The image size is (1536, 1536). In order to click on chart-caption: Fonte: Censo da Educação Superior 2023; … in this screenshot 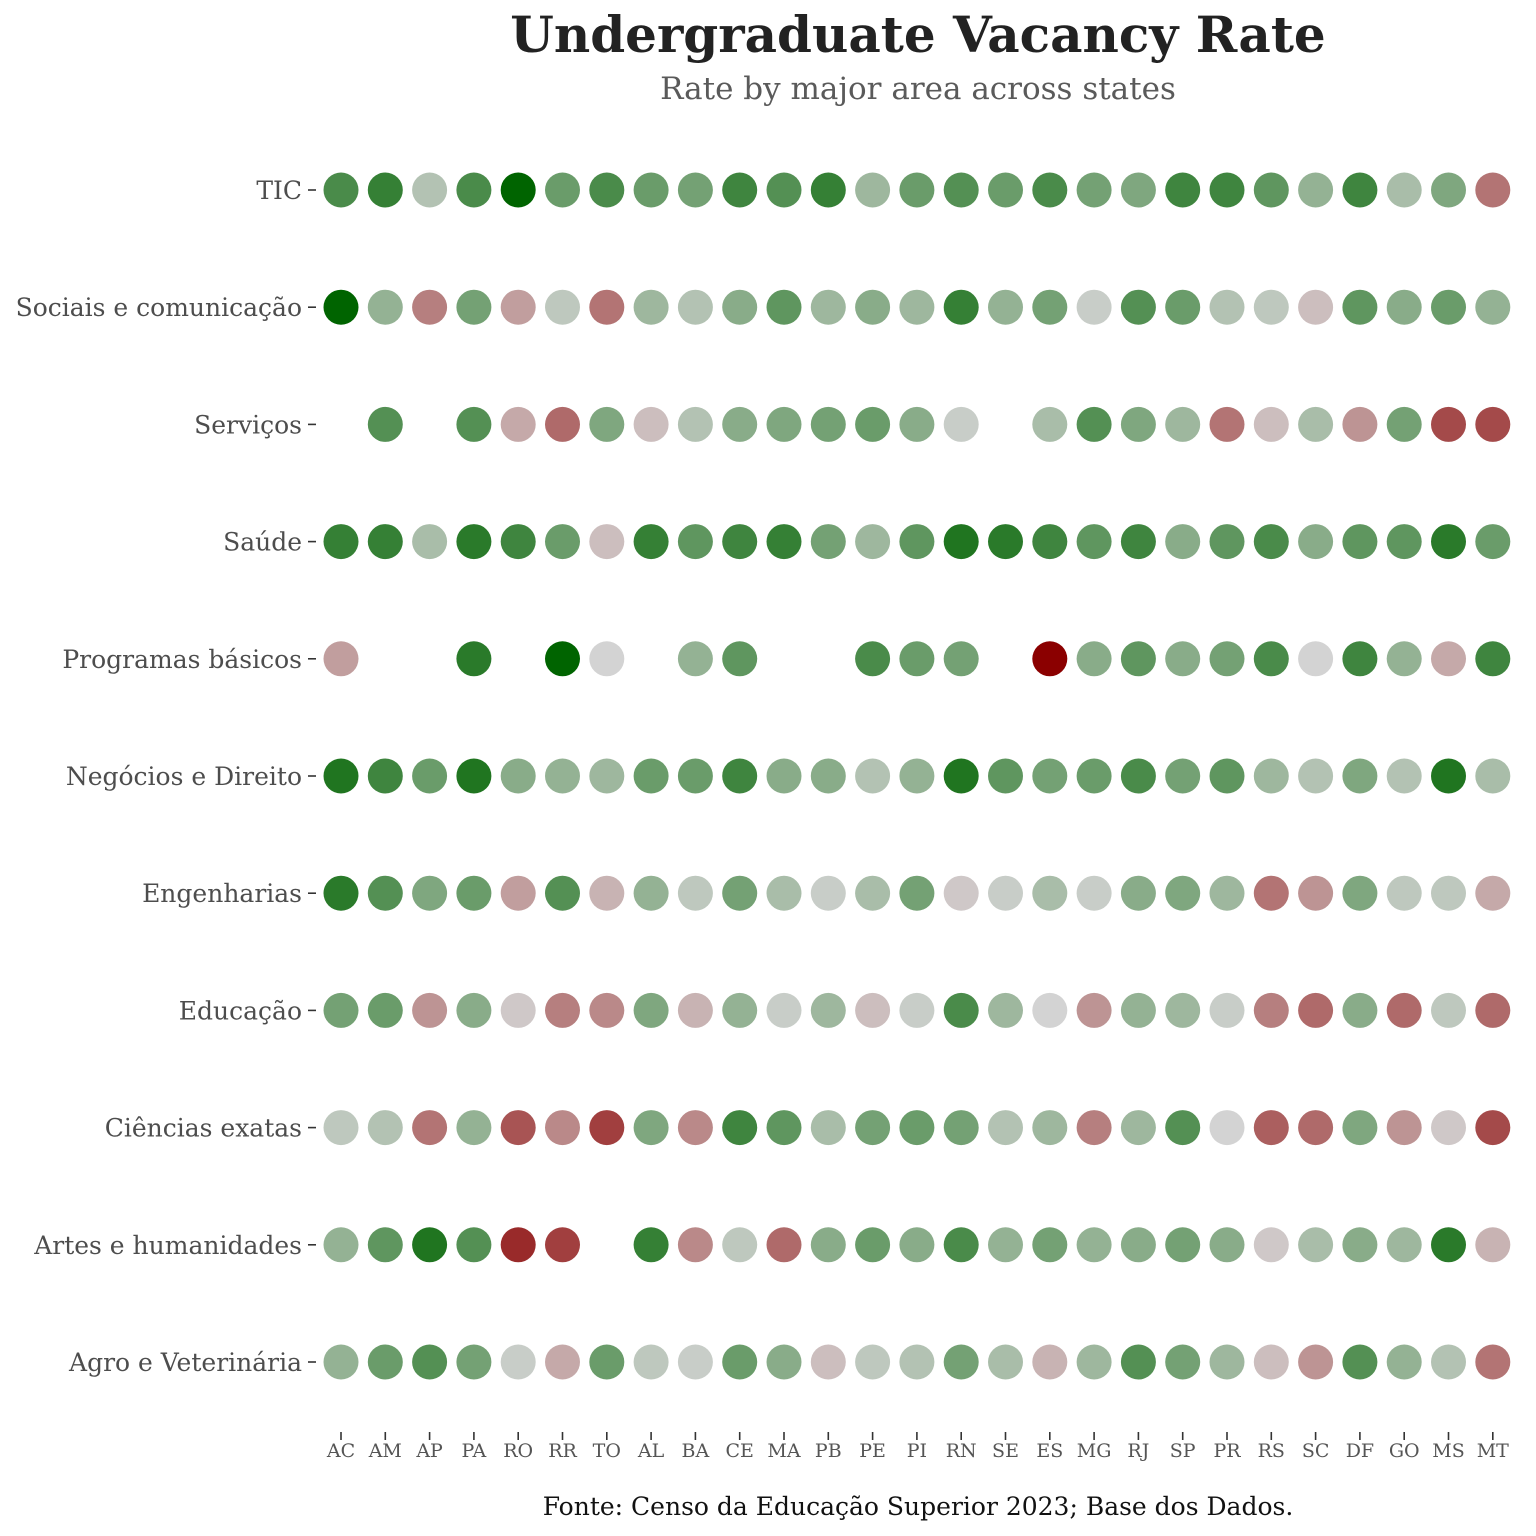, I will do `click(918, 1506)`.